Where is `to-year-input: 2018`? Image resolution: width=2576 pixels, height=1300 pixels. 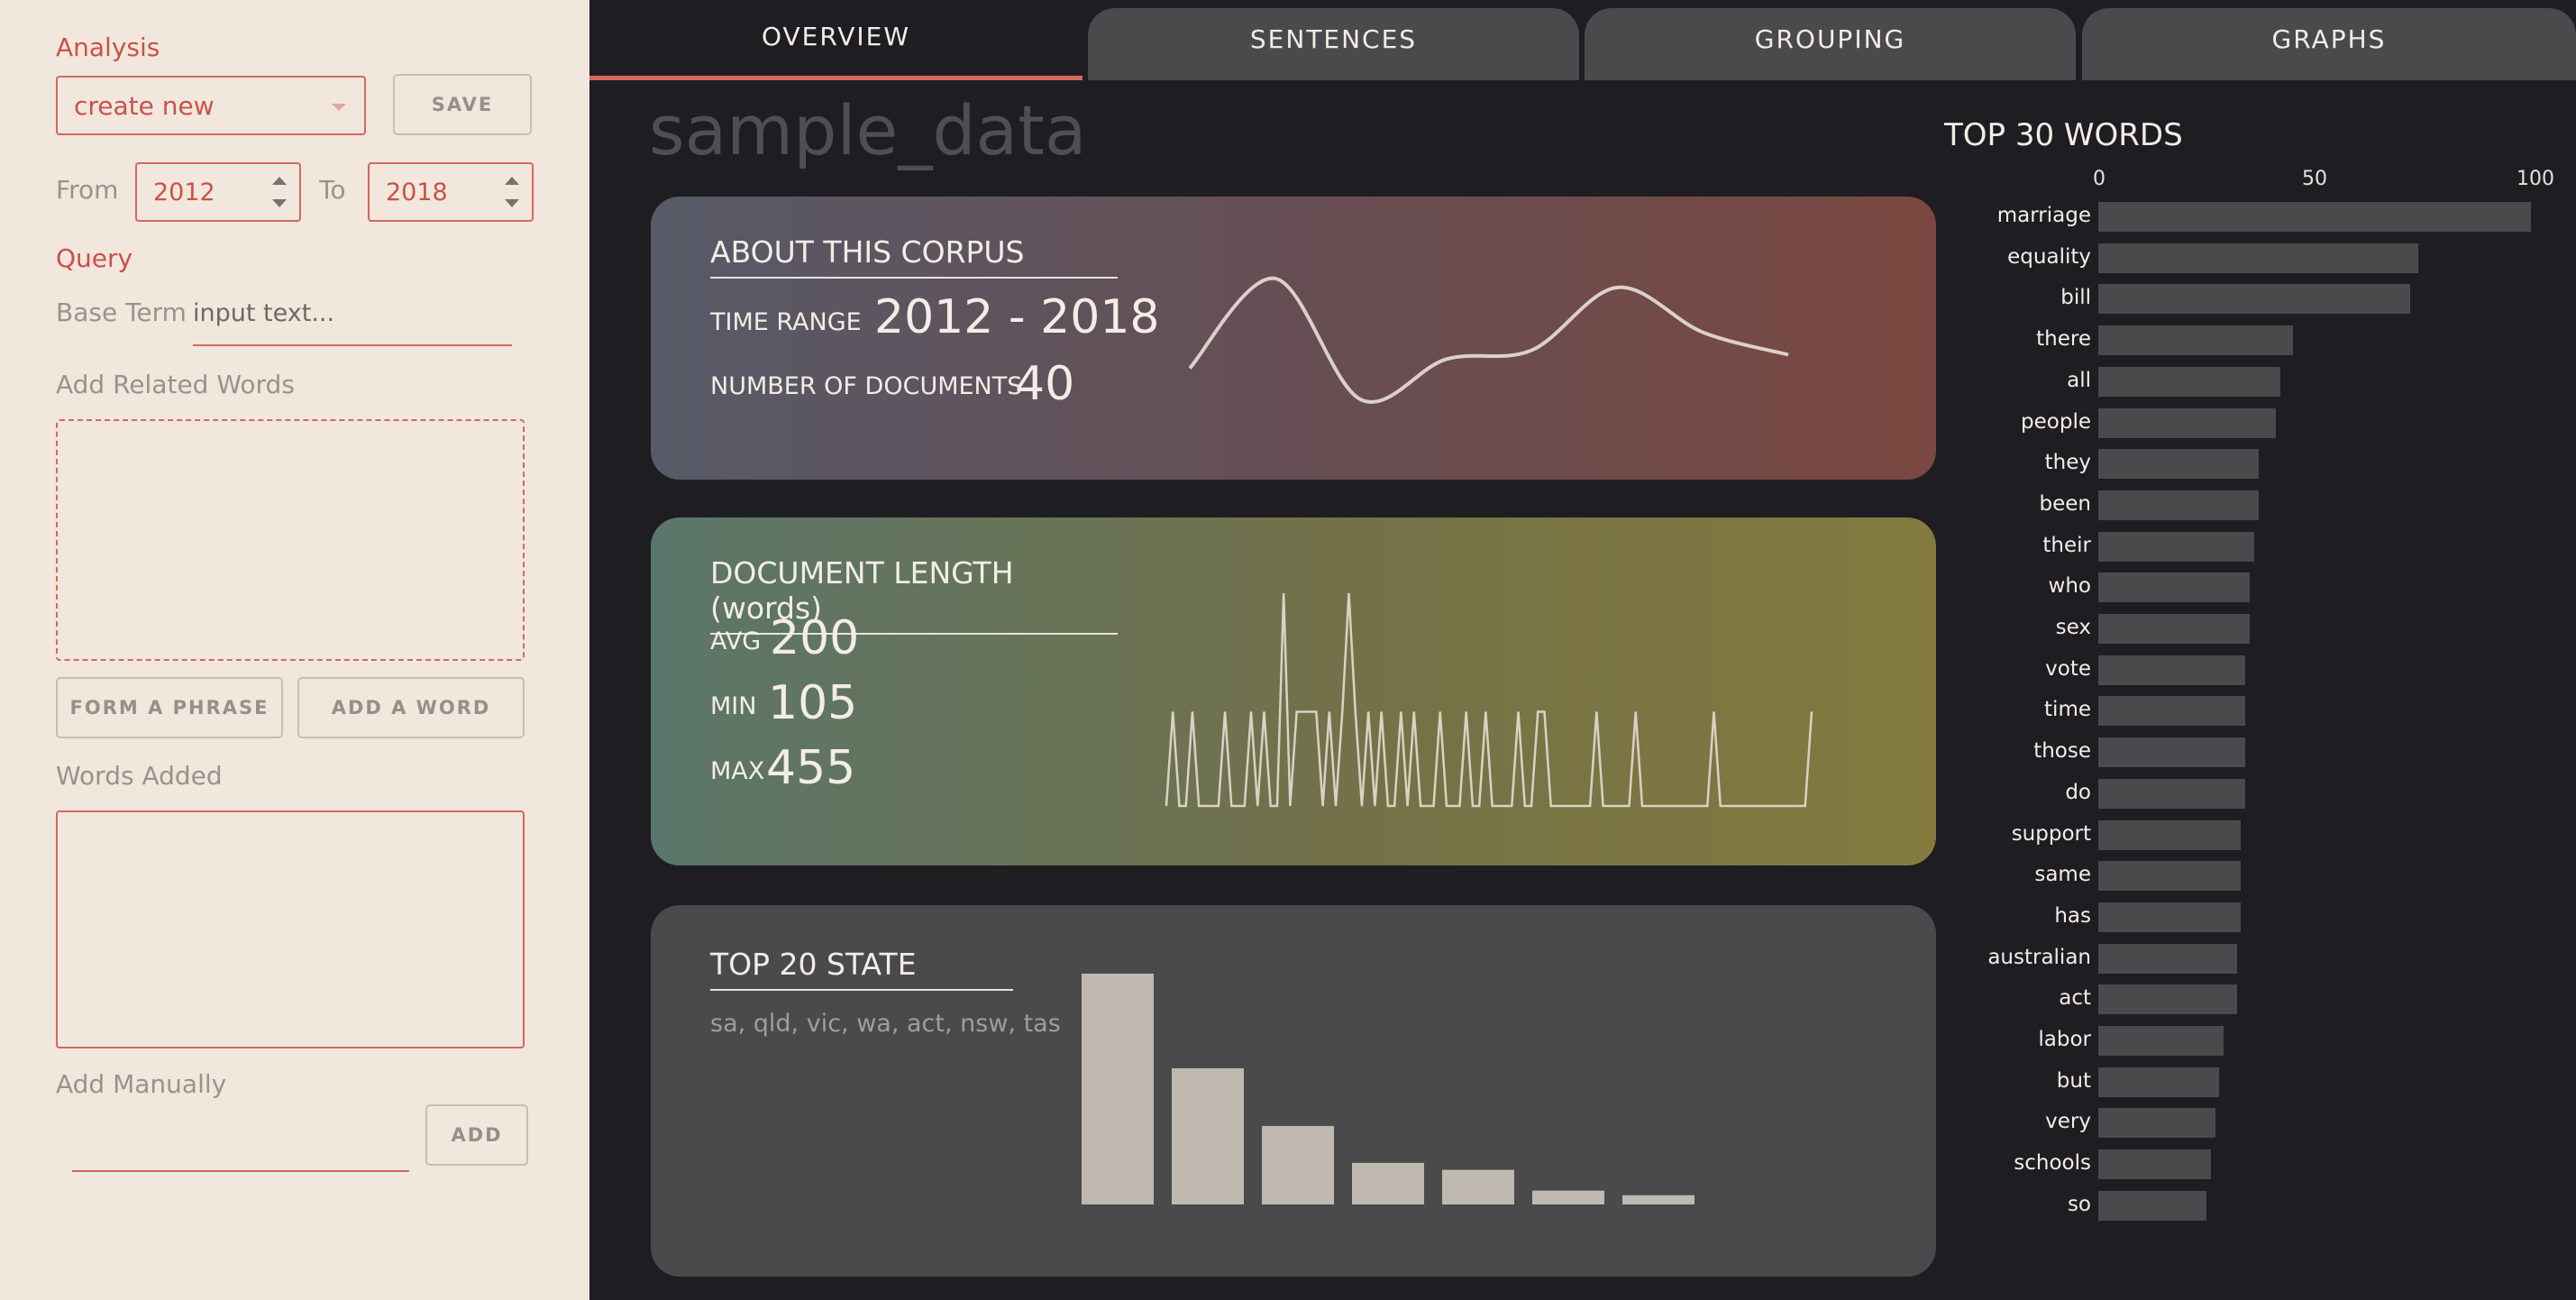 to-year-input: 2018 is located at coordinates (451, 192).